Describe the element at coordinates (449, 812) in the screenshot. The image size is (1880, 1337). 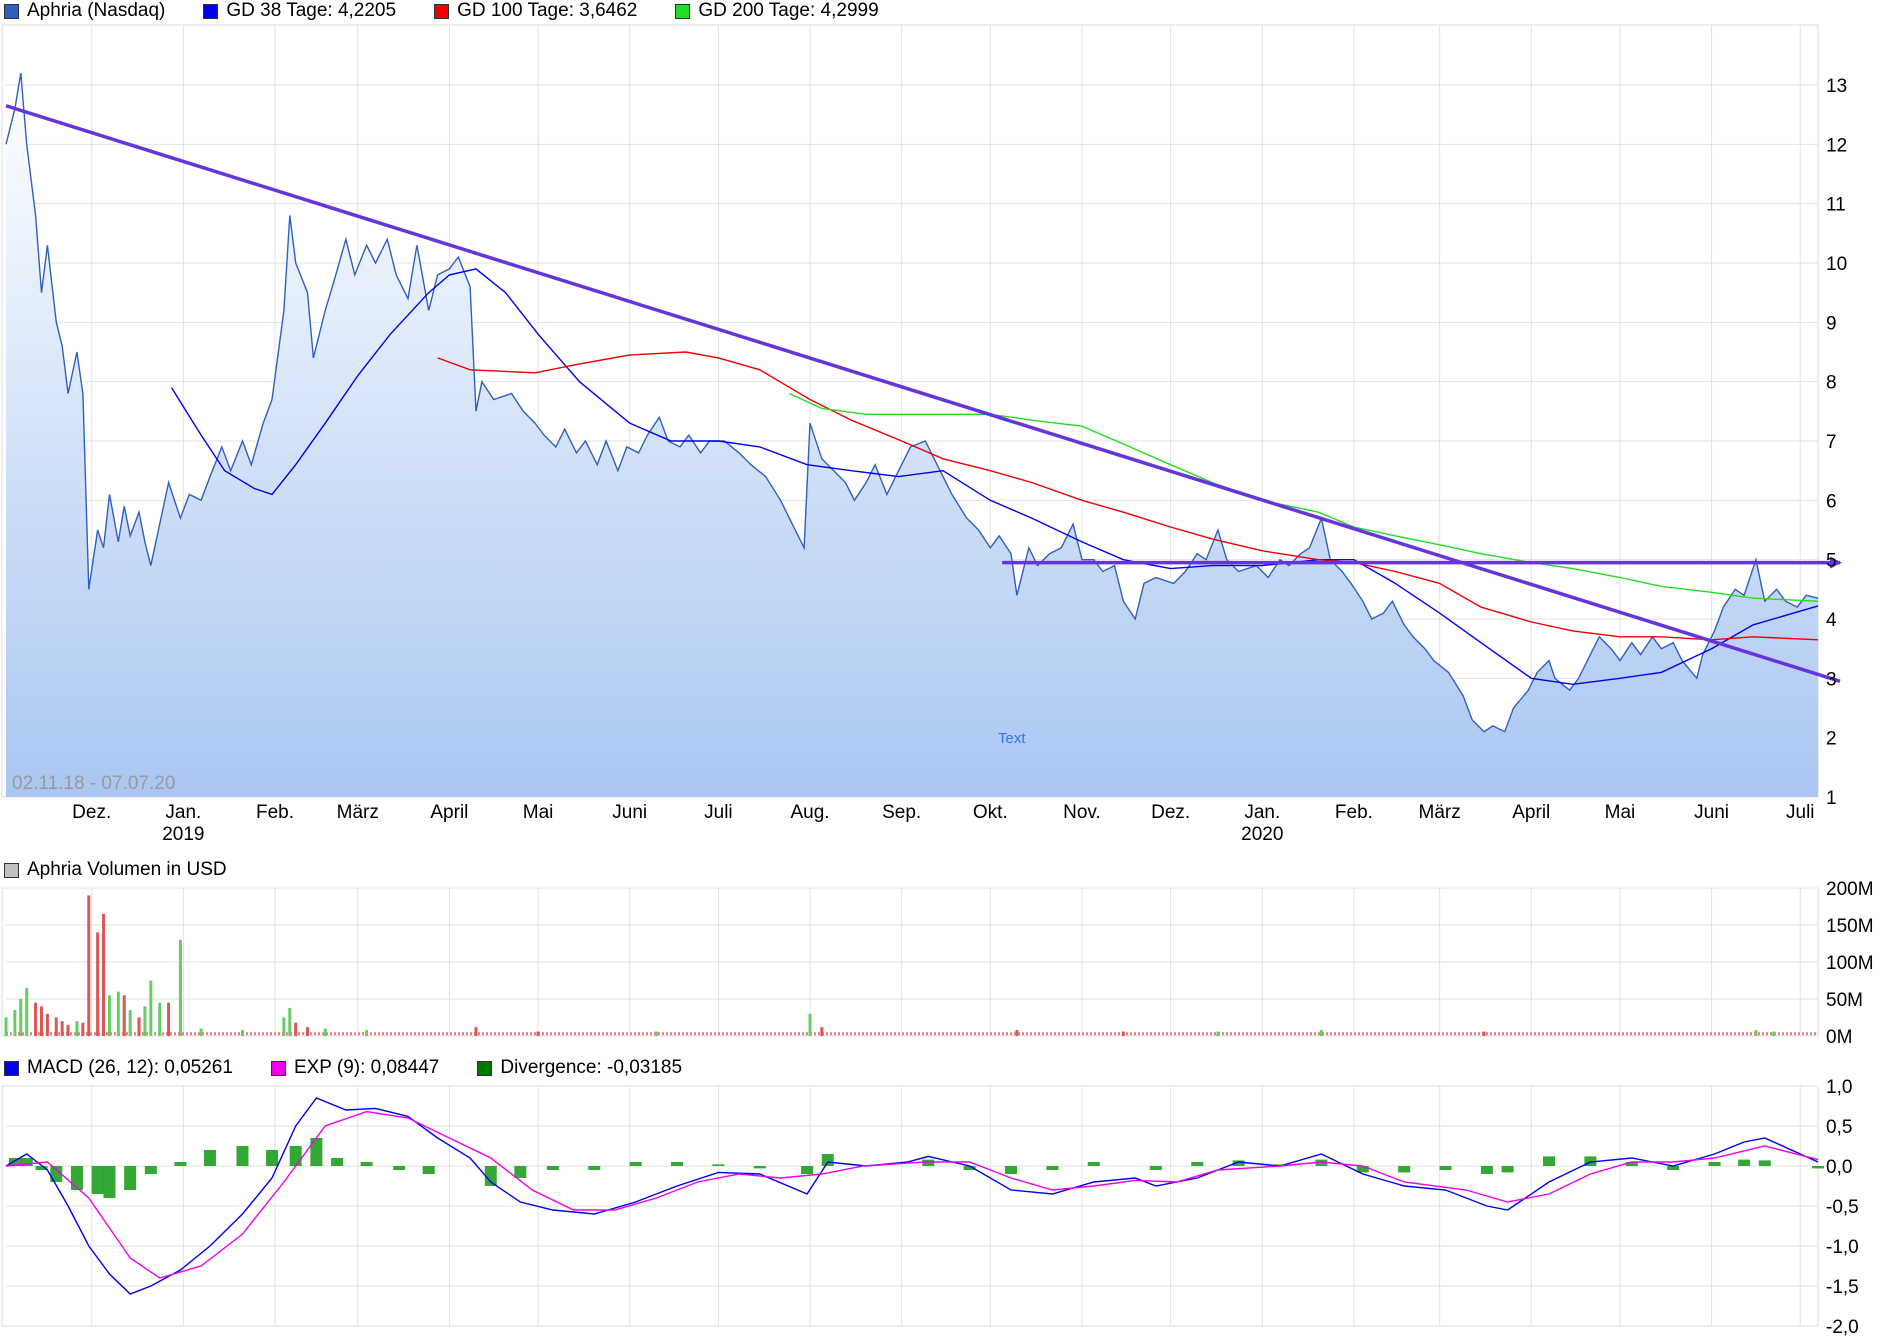
I see `x-tick-label: April` at that location.